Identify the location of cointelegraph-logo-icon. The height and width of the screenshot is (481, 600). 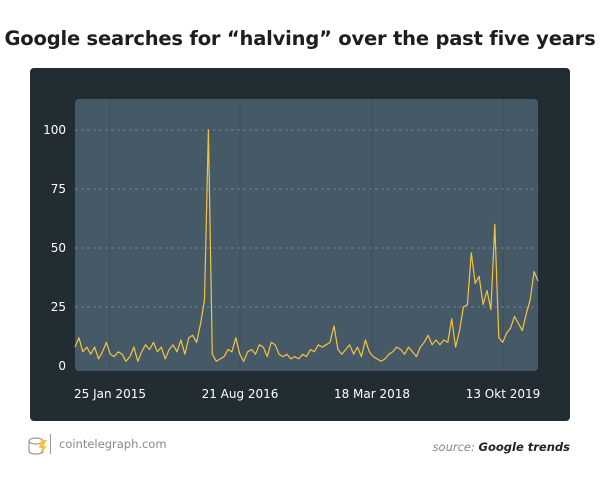
(37, 446).